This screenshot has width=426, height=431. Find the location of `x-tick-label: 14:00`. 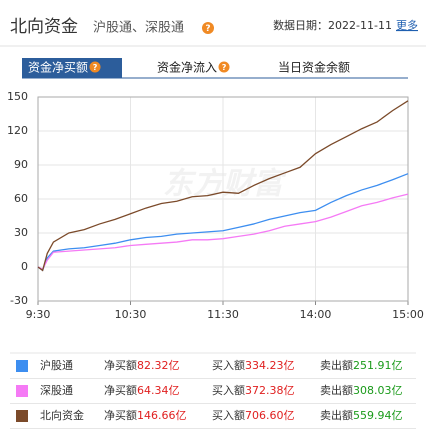

x-tick-label: 14:00 is located at coordinates (316, 314).